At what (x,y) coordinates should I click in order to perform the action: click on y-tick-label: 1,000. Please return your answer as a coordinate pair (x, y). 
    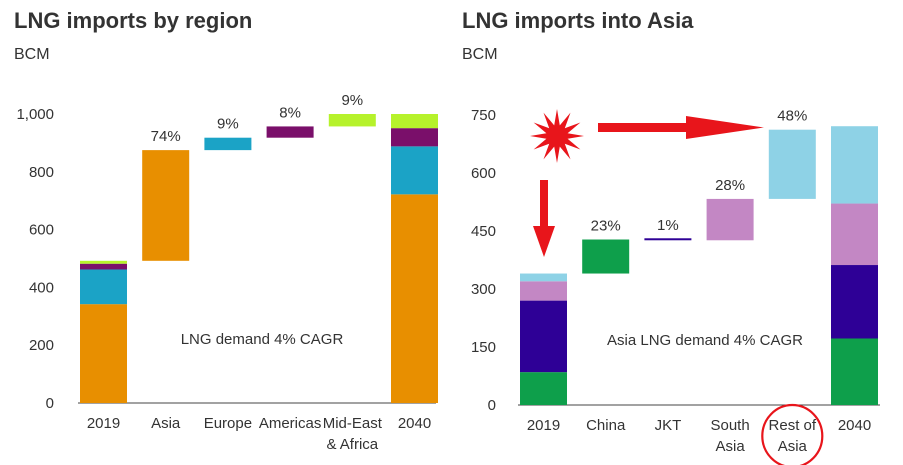
    Looking at the image, I should click on (35, 114).